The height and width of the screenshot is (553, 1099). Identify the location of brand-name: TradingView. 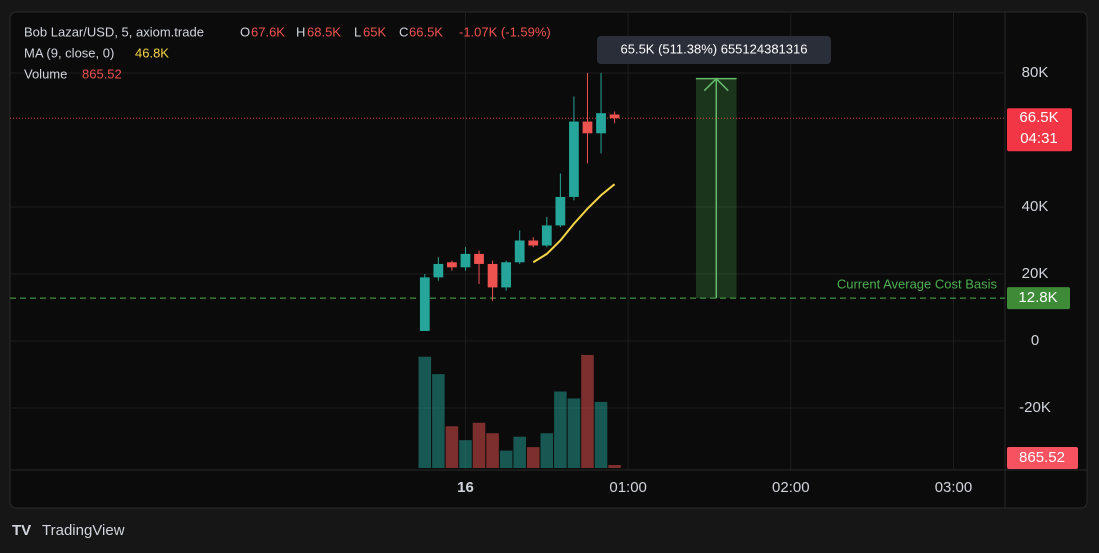
(83, 530).